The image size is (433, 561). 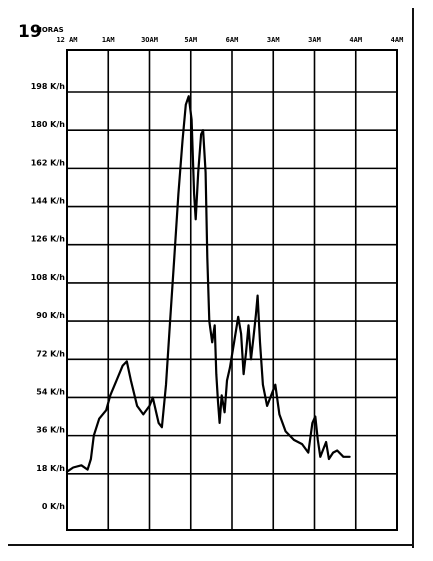 What do you see at coordinates (48, 277) in the screenshot?
I see `y-tick-label: 108 K/h` at bounding box center [48, 277].